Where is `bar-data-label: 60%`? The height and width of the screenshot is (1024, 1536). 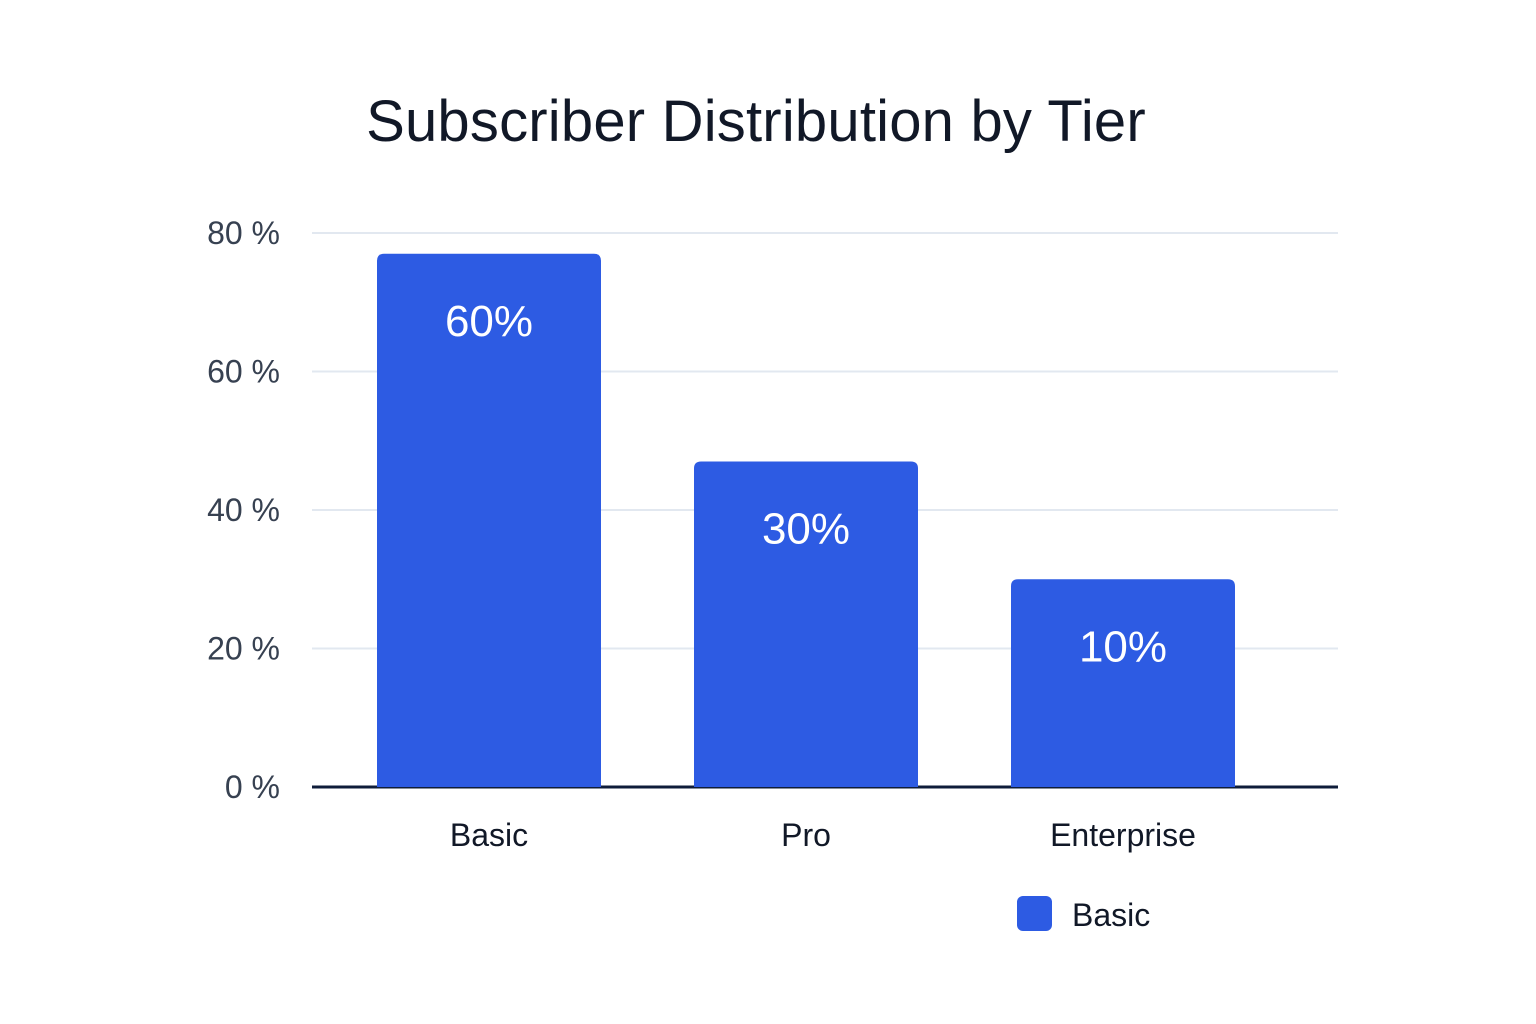
bar-data-label: 60% is located at coordinates (489, 321).